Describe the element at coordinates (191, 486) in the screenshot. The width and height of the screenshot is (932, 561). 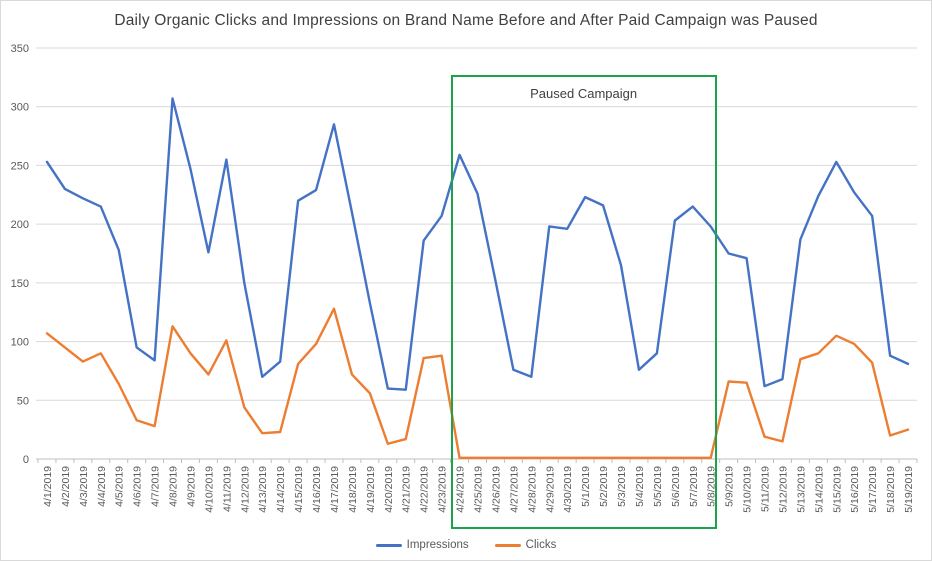
I see `x-tick-label: 4/9/2019` at that location.